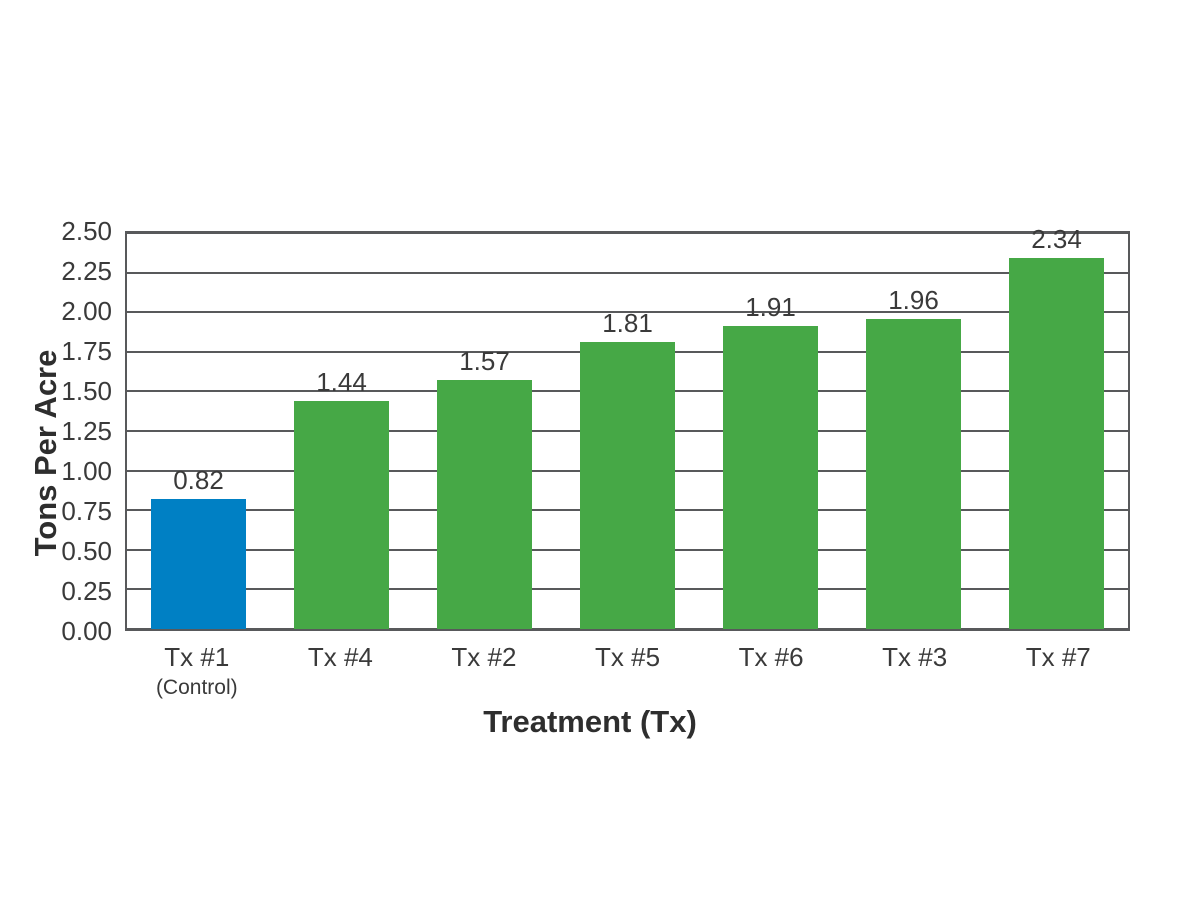 This screenshot has height=900, width=1180. What do you see at coordinates (628, 657) in the screenshot?
I see `x-tick-label: Tx #5` at bounding box center [628, 657].